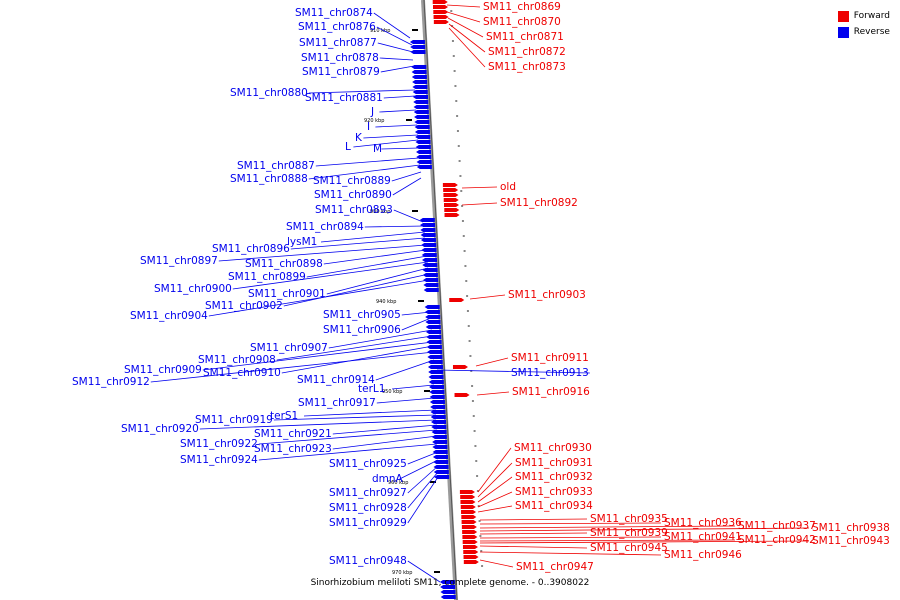 The width and height of the screenshot is (900, 600). What do you see at coordinates (340, 58) in the screenshot?
I see `reverse-gene-label: SM11_chr0878` at bounding box center [340, 58].